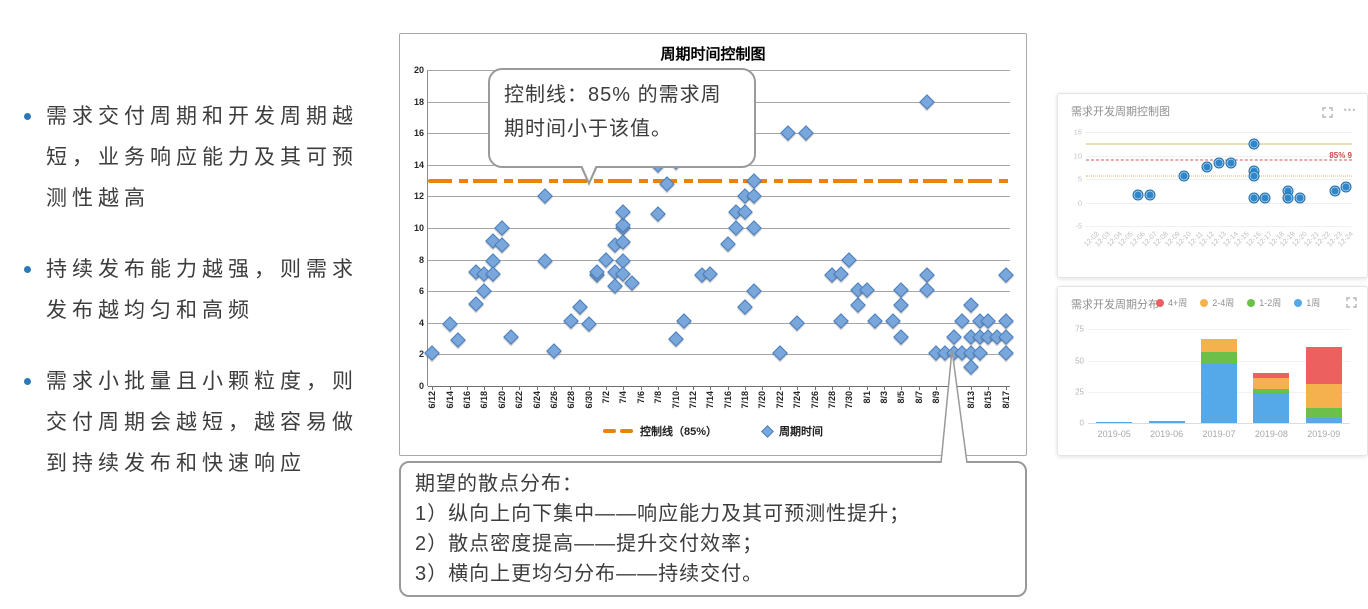 This screenshot has height=609, width=1368. Describe the element at coordinates (762, 400) in the screenshot. I see `x-tick-label: 7/20` at that location.